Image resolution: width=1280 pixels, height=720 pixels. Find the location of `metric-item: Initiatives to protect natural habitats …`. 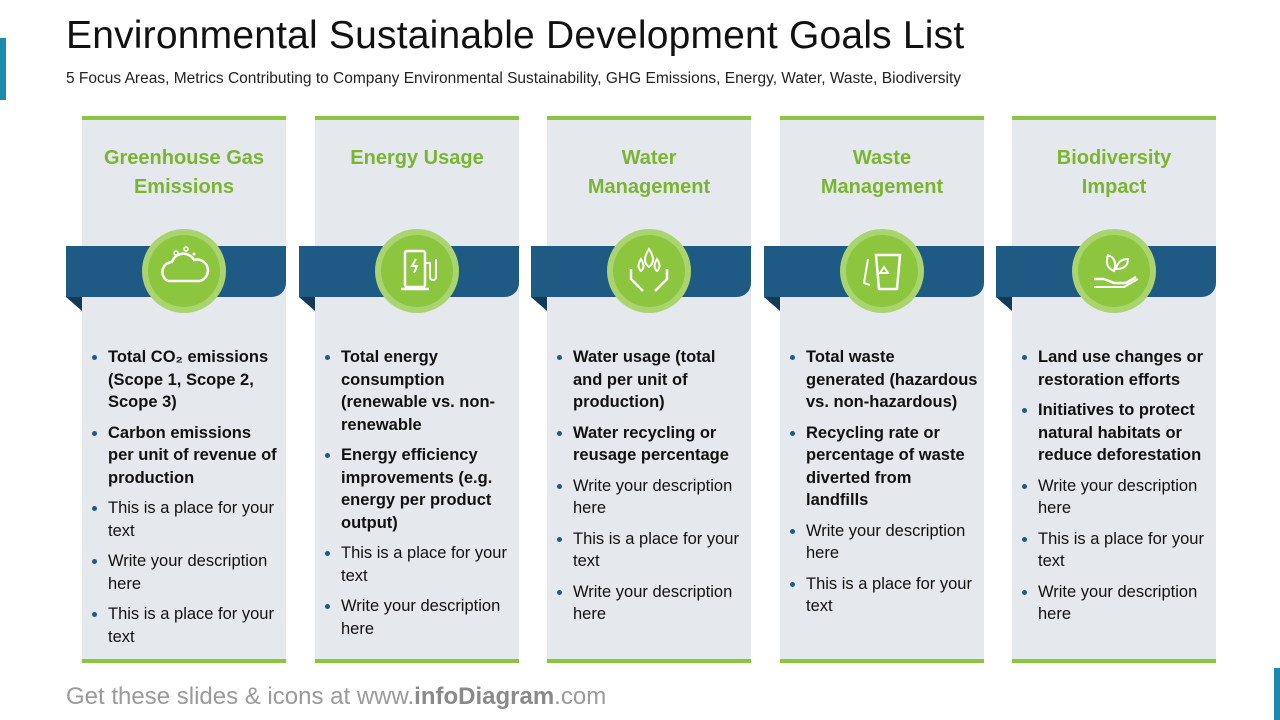

metric-item: Initiatives to protect natural habitats … is located at coordinates (1124, 433).